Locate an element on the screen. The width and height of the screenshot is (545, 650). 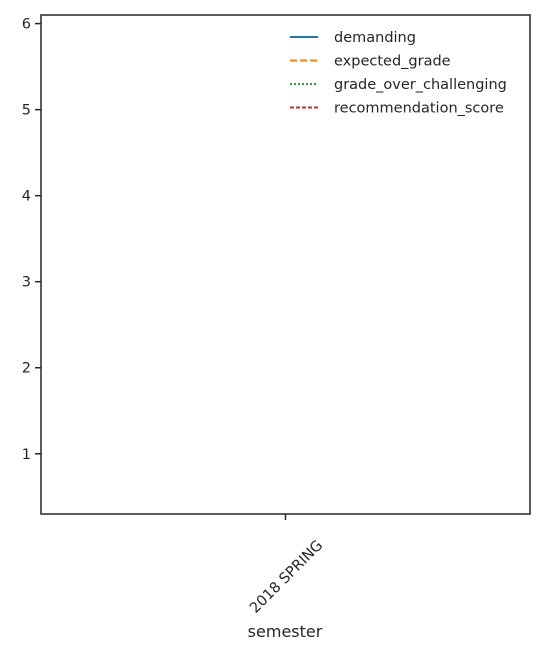
y-tick-label: 1 is located at coordinates (26, 455).